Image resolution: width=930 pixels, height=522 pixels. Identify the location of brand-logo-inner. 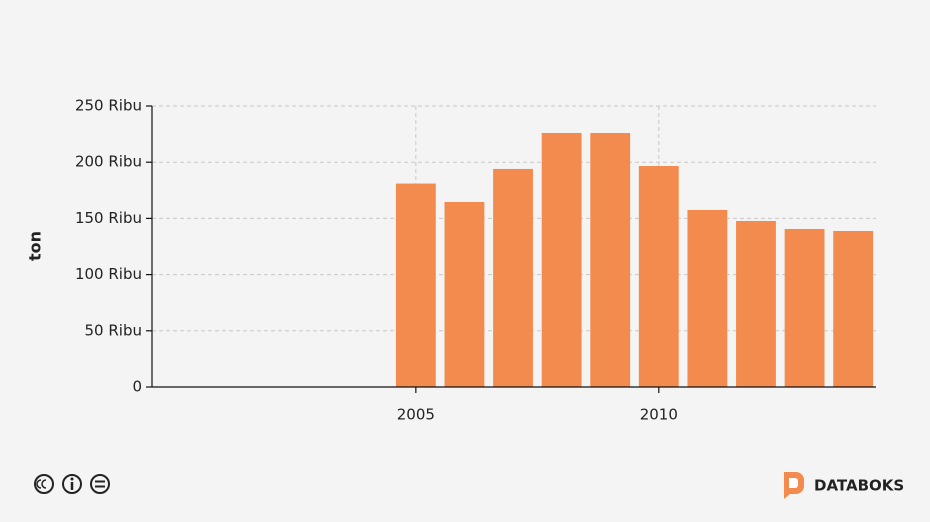
(793, 483).